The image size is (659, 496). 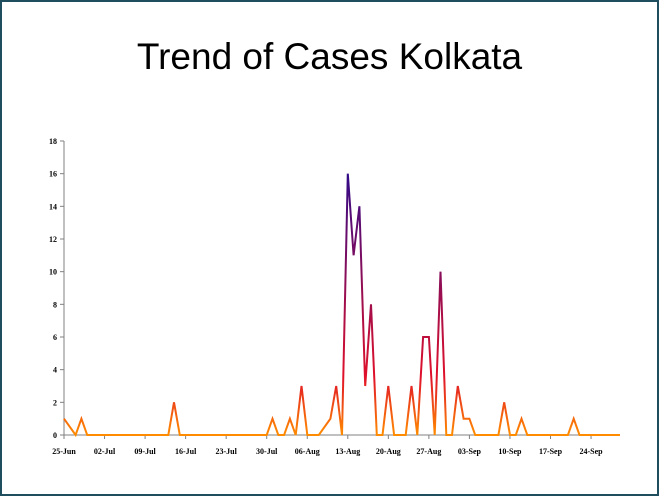 What do you see at coordinates (55, 337) in the screenshot?
I see `y-tick-label: 6` at bounding box center [55, 337].